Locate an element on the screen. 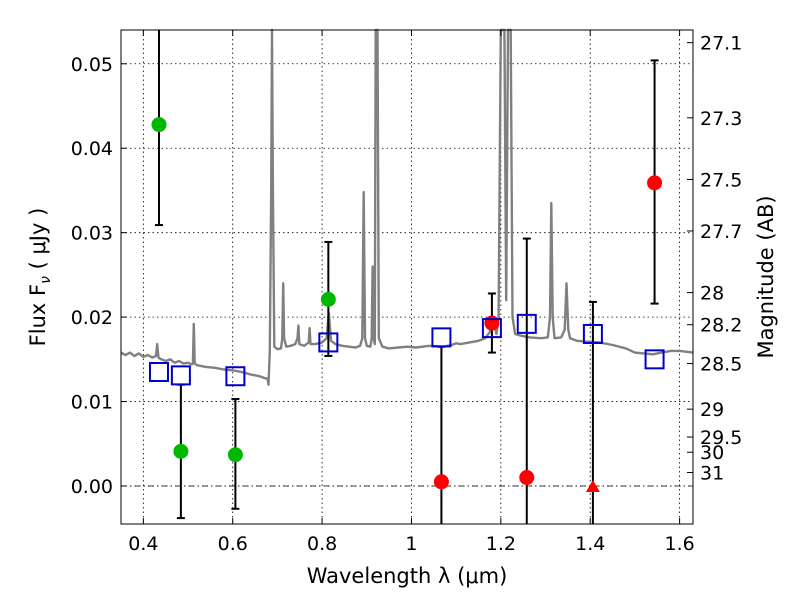  magnitude-tick-label: 31 is located at coordinates (712, 473).